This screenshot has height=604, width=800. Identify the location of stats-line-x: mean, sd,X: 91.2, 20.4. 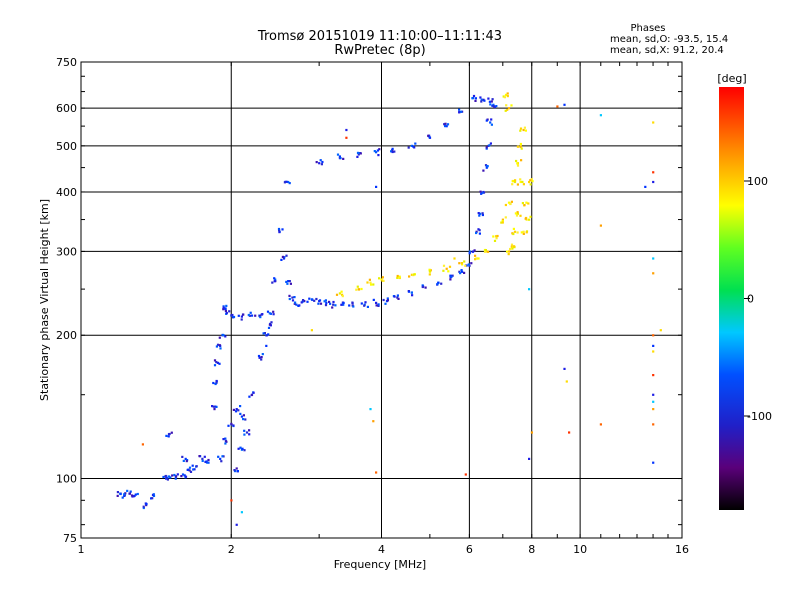
(667, 50).